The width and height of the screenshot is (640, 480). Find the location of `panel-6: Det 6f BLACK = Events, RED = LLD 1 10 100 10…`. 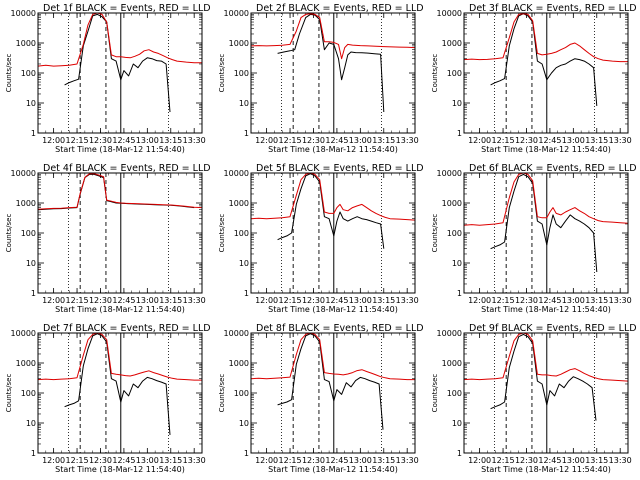

panel-6: Det 6f BLACK = Events, RED = LLD 1 10 100 10… is located at coordinates (534, 238).